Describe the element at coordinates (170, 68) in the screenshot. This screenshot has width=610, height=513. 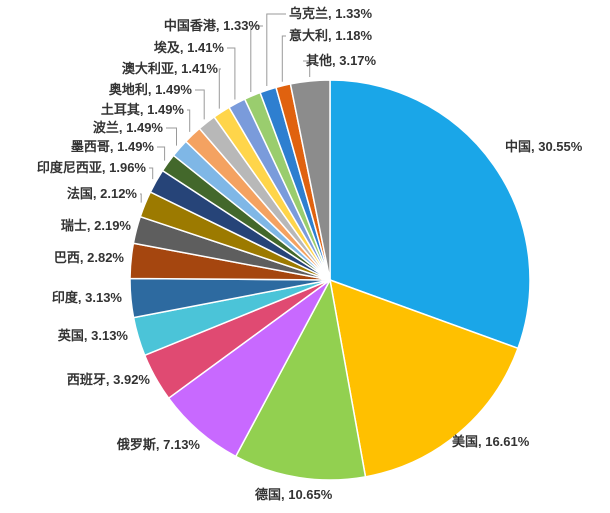
I see `slice-15-label: 澳大利亚, 1.41%` at that location.